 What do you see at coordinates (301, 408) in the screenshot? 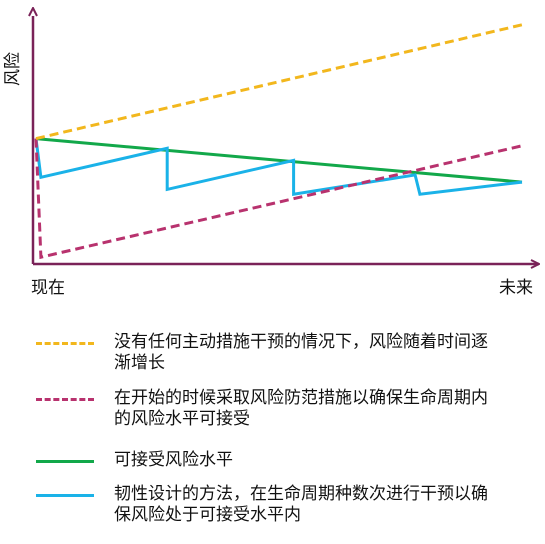
I see `legend-label-early-prevention: 在开始的时候采取风险防范措施以确保生命周期内的风险水平可接受` at bounding box center [301, 408].